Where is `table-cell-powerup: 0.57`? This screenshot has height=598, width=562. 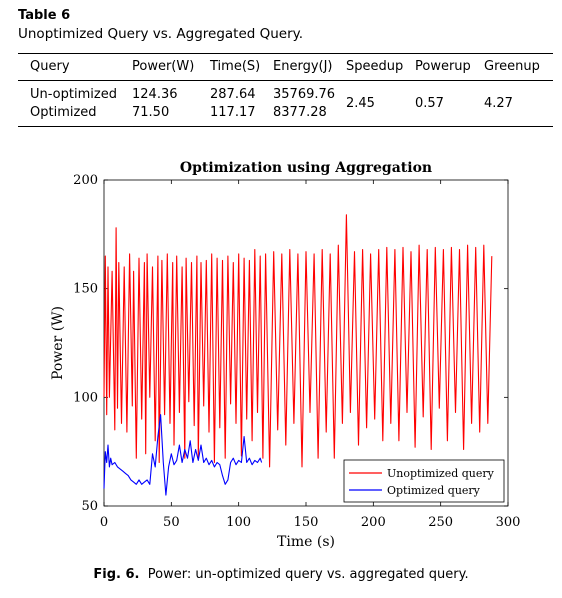
table-cell-powerup: 0.57 is located at coordinates (429, 103).